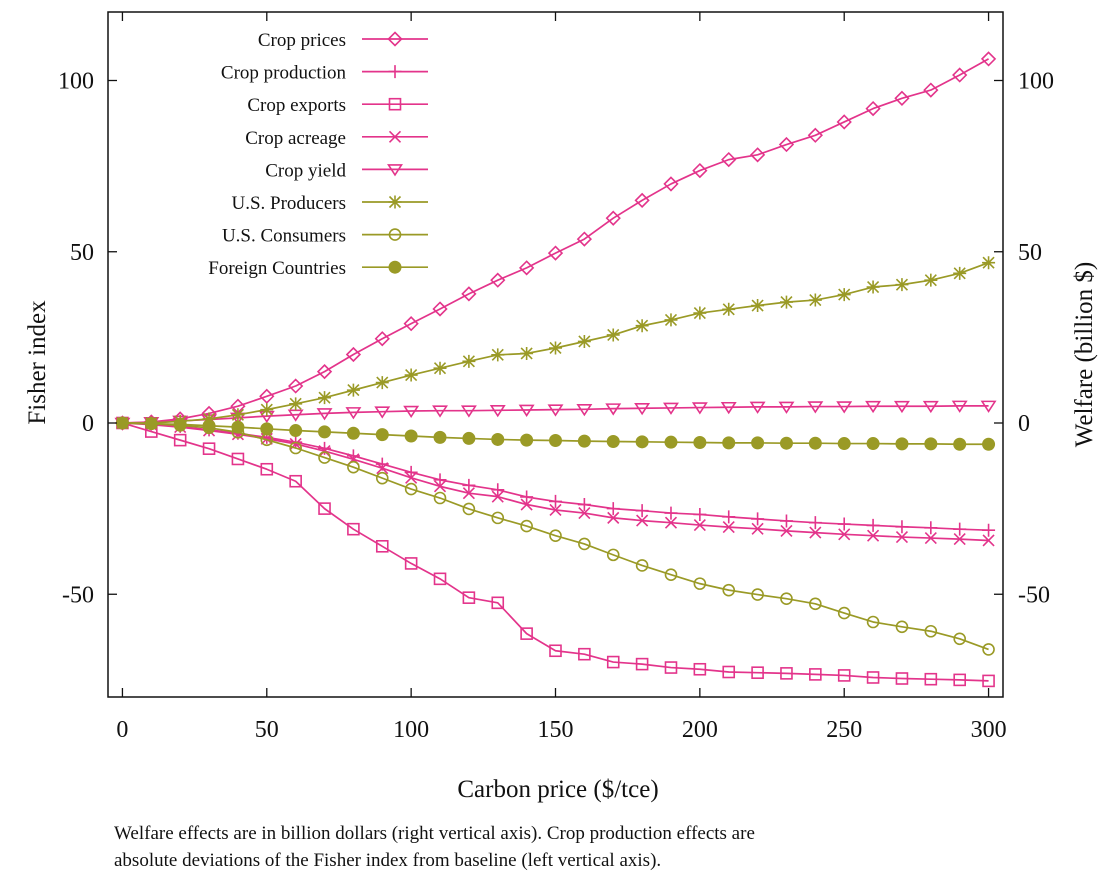 Image resolution: width=1107 pixels, height=884 pixels. What do you see at coordinates (700, 730) in the screenshot?
I see `x-tick-label: 200` at bounding box center [700, 730].